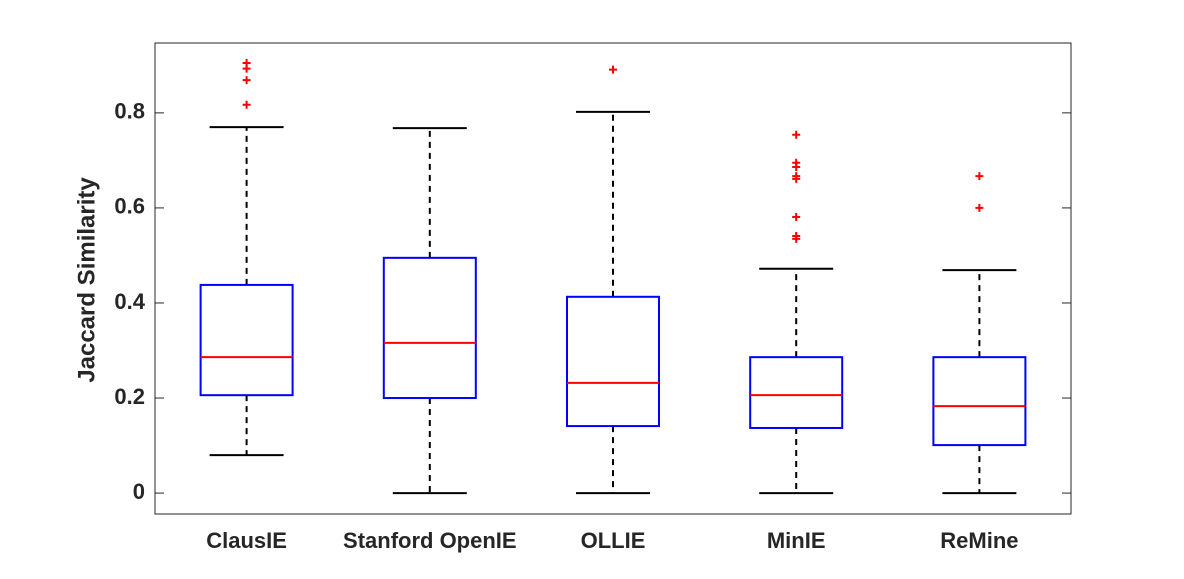 This screenshot has height=579, width=1184. What do you see at coordinates (246, 540) in the screenshot?
I see `x-tick-label: ClausIE` at bounding box center [246, 540].